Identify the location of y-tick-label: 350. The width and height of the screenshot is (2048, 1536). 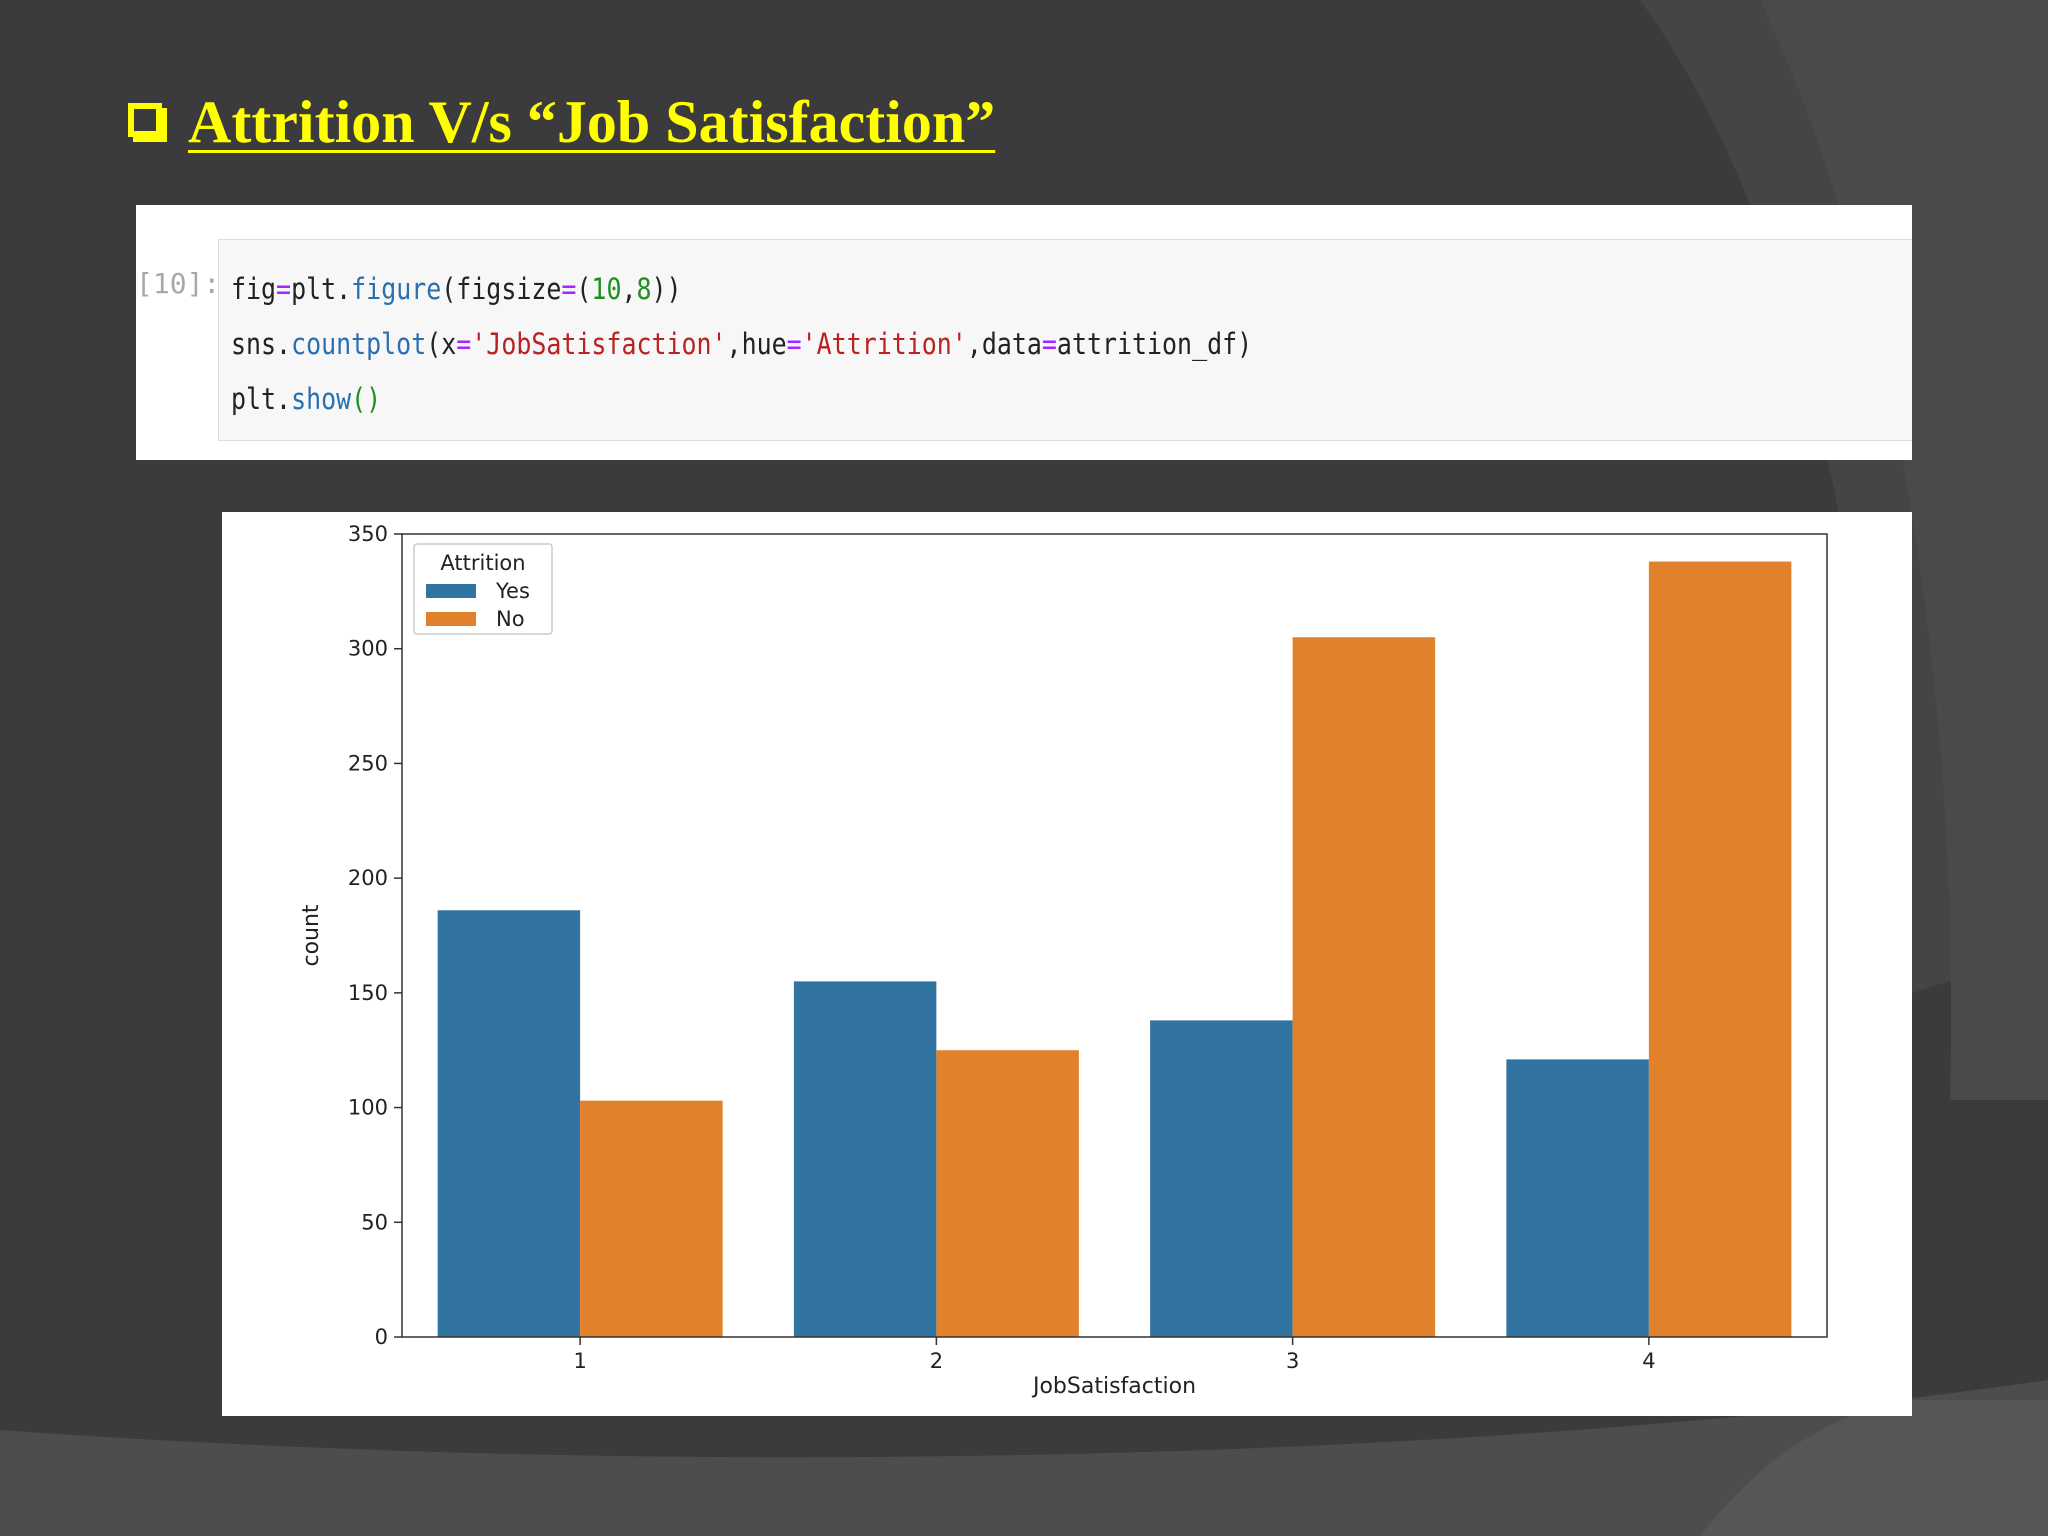
(368, 534).